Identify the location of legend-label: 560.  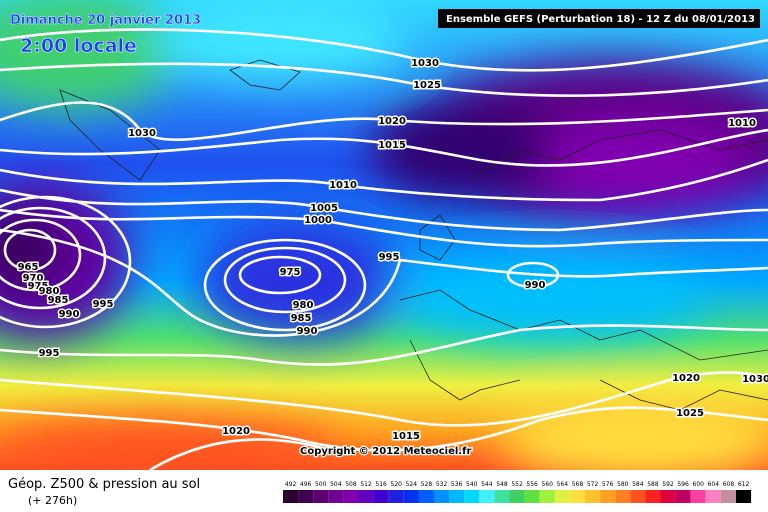
(548, 484).